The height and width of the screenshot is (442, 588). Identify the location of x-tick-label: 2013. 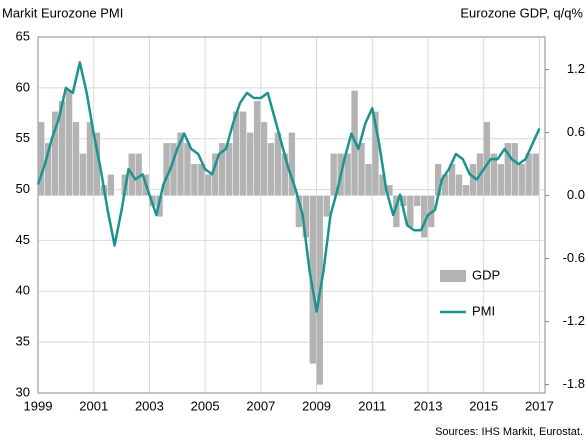
(428, 405).